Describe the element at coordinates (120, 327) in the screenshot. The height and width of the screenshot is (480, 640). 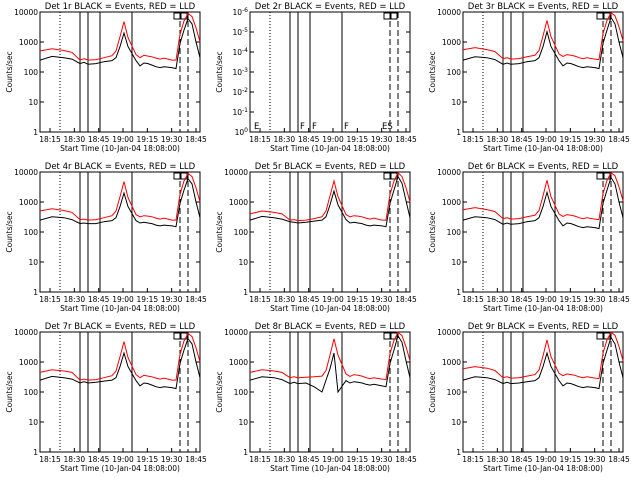
I see `panel-title: Det 7r BLACK = Events, RED = LLD` at that location.